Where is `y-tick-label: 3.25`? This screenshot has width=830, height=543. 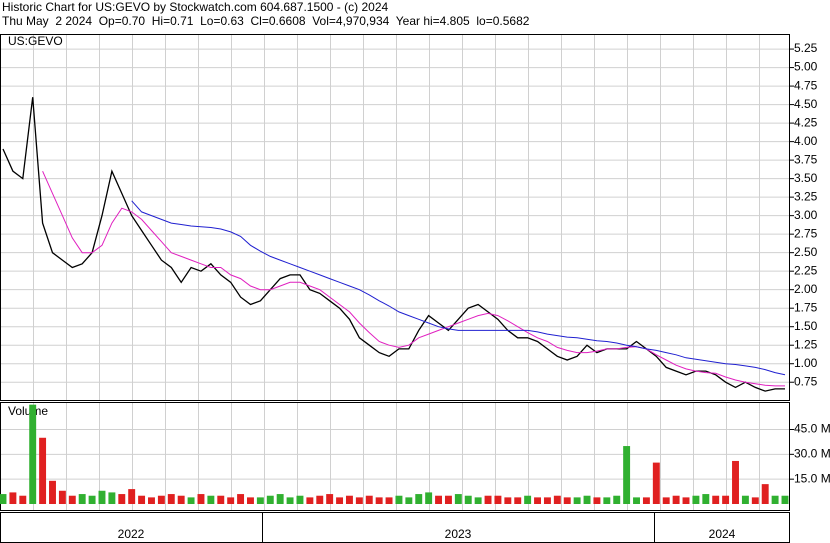
y-tick-label: 3.25 is located at coordinates (806, 196).